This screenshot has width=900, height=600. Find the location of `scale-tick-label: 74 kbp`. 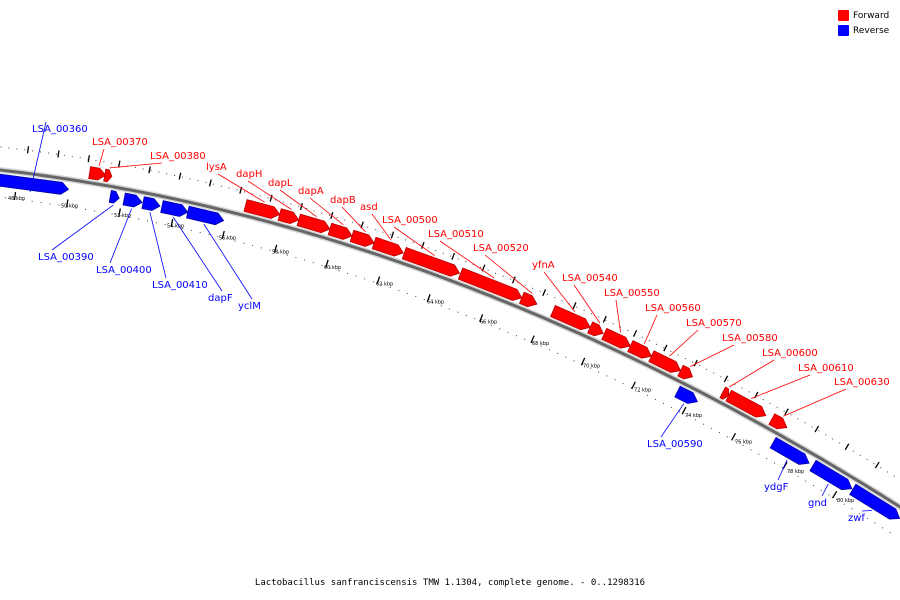

scale-tick-label: 74 kbp is located at coordinates (693, 416).